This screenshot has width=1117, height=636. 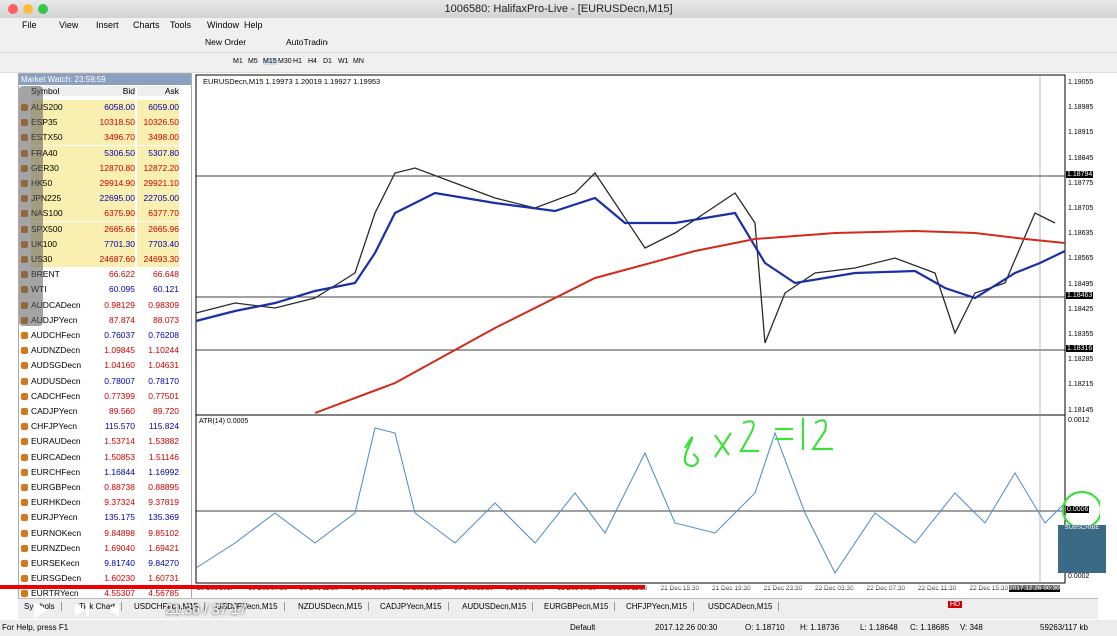 What do you see at coordinates (1080, 295) in the screenshot?
I see `price-marker: 1.18463` at bounding box center [1080, 295].